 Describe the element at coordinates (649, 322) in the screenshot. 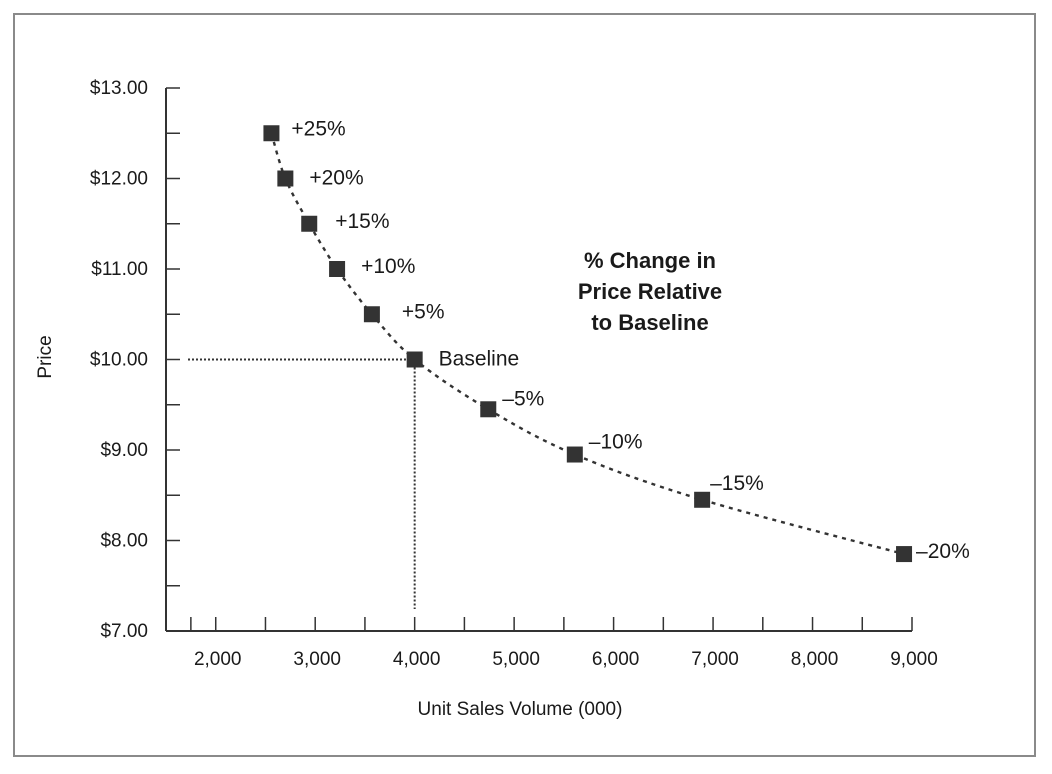

I see `annotation-line-3: to Baseline` at that location.